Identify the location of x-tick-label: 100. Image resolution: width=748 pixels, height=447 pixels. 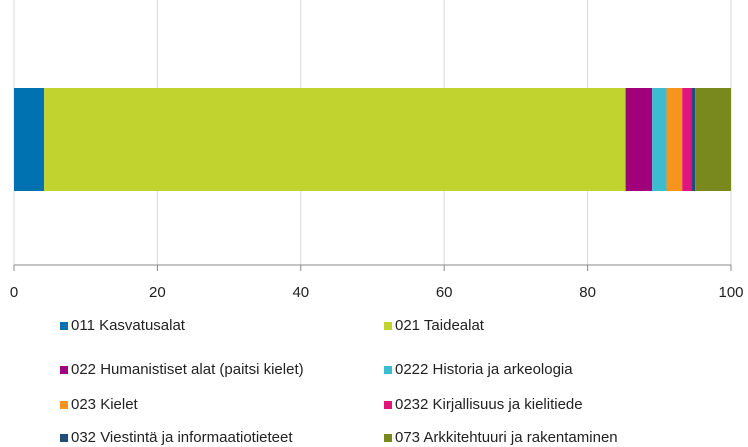
(730, 292).